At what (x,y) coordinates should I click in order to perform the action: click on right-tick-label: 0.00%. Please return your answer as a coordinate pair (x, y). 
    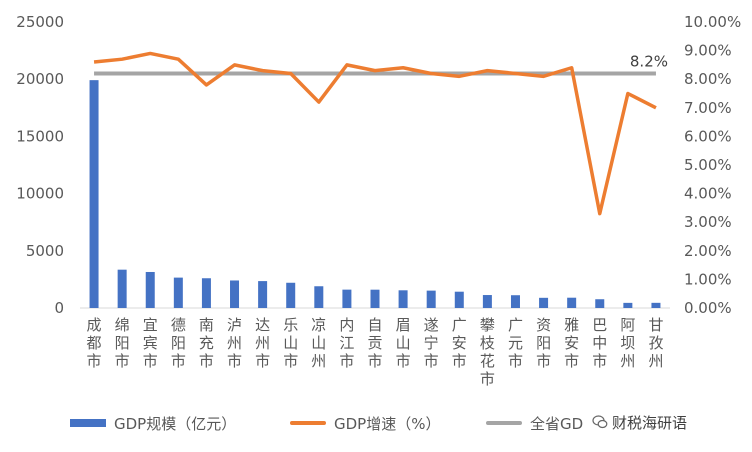
    Looking at the image, I should click on (708, 308).